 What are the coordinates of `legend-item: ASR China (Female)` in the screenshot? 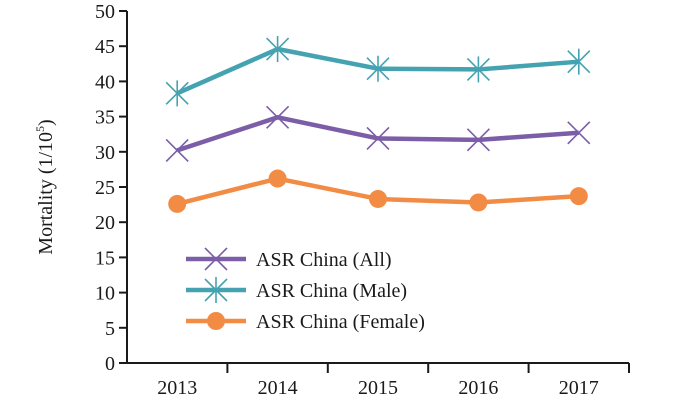 It's located at (305, 322).